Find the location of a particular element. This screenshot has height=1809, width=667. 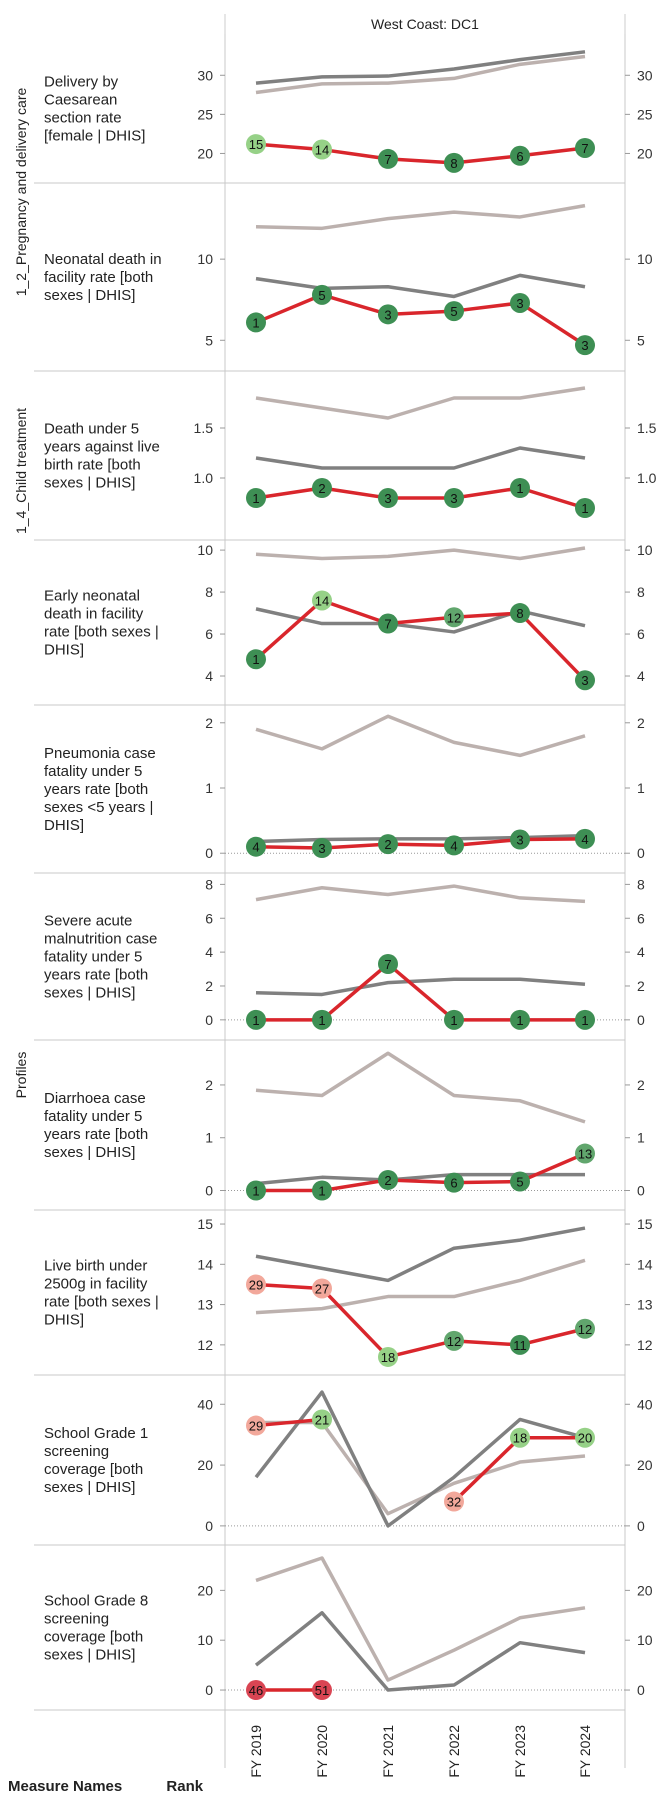

rank-label: 11 is located at coordinates (520, 1345).